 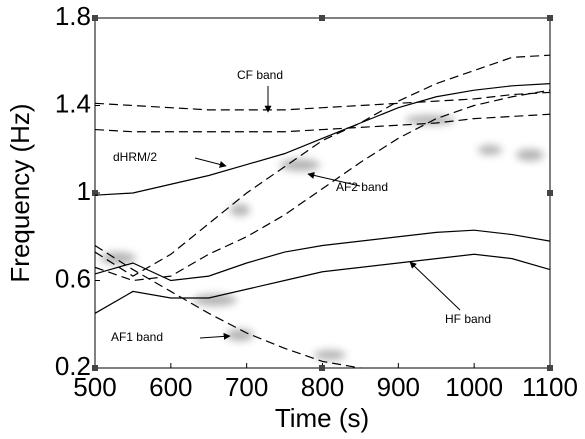 I want to click on x-tick-label: 900, so click(x=398, y=387).